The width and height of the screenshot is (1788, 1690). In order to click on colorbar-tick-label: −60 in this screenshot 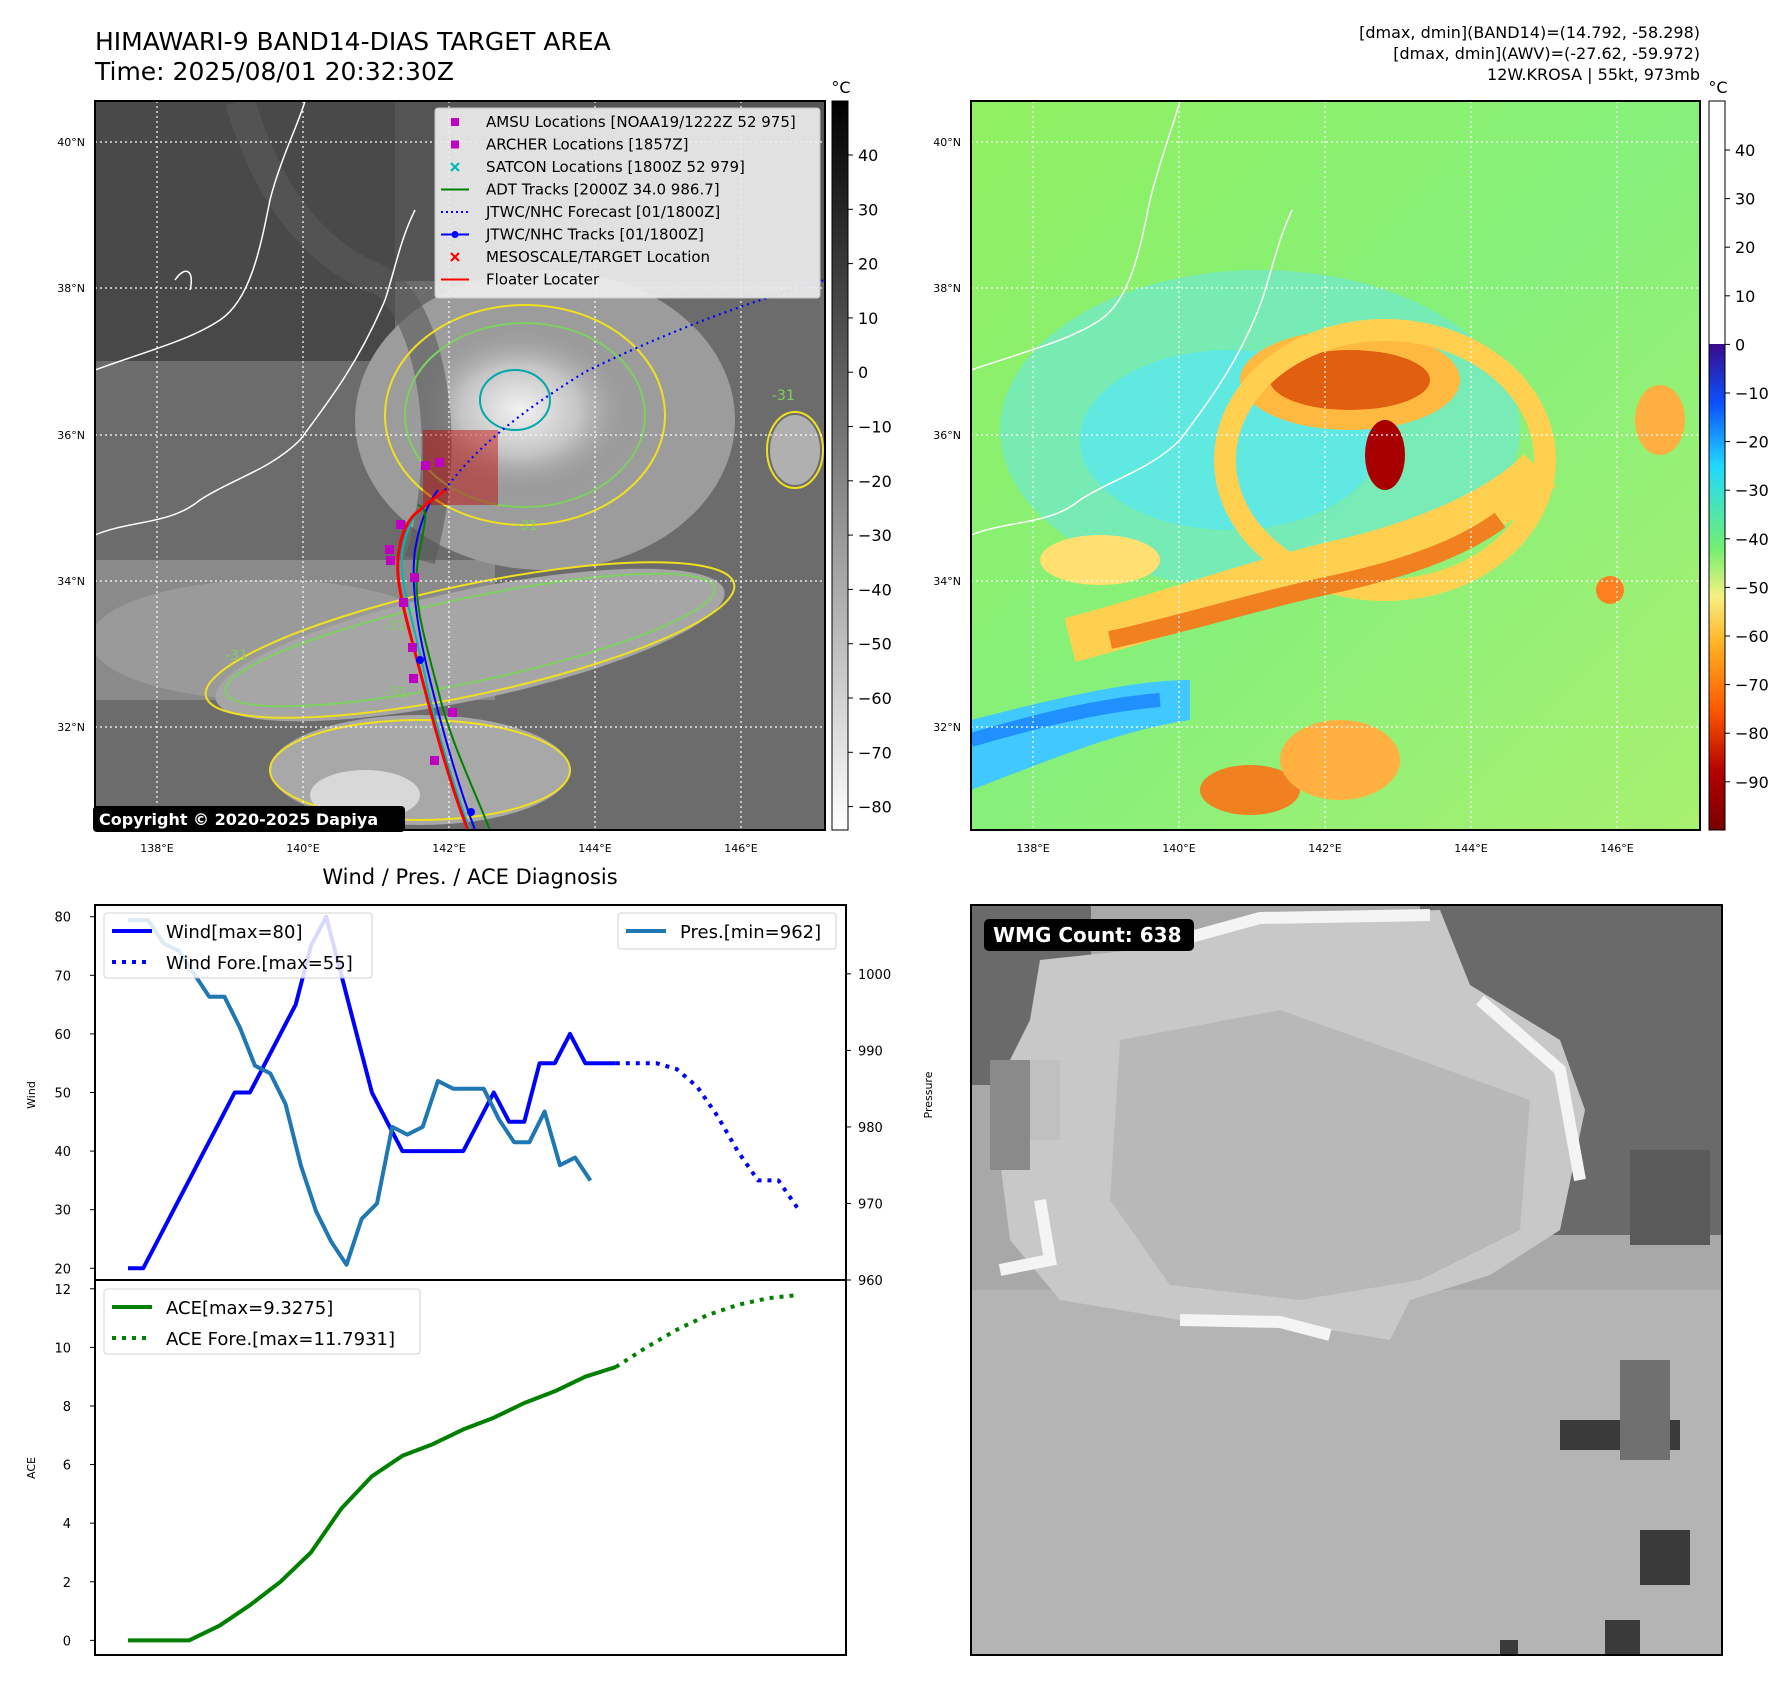, I will do `click(875, 698)`.